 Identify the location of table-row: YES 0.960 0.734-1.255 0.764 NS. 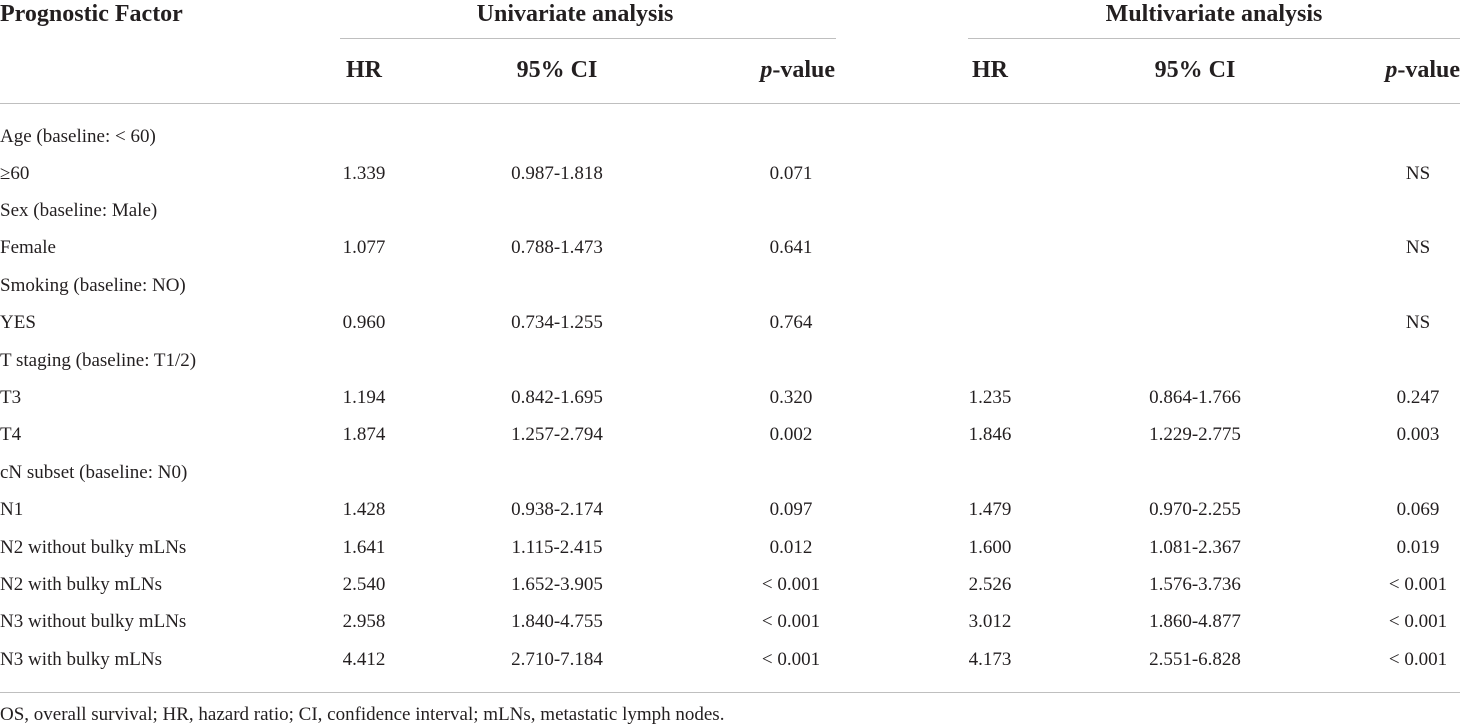
(730, 322).